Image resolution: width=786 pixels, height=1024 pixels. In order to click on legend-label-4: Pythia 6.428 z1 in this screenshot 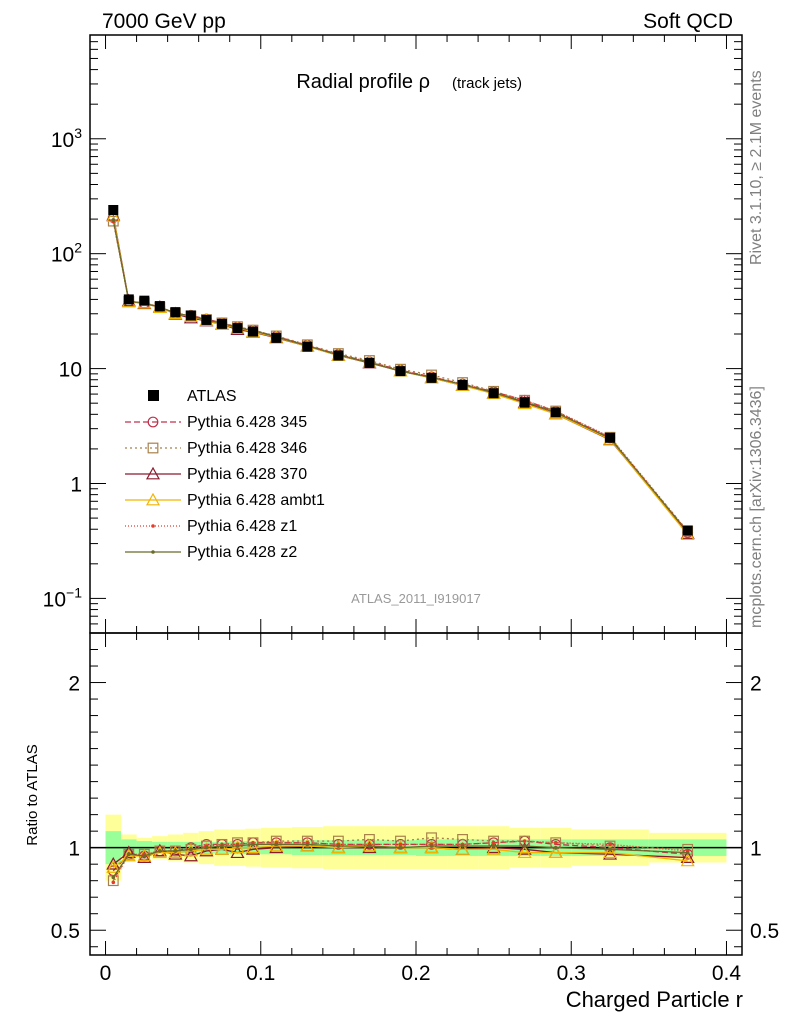, I will do `click(242, 526)`.